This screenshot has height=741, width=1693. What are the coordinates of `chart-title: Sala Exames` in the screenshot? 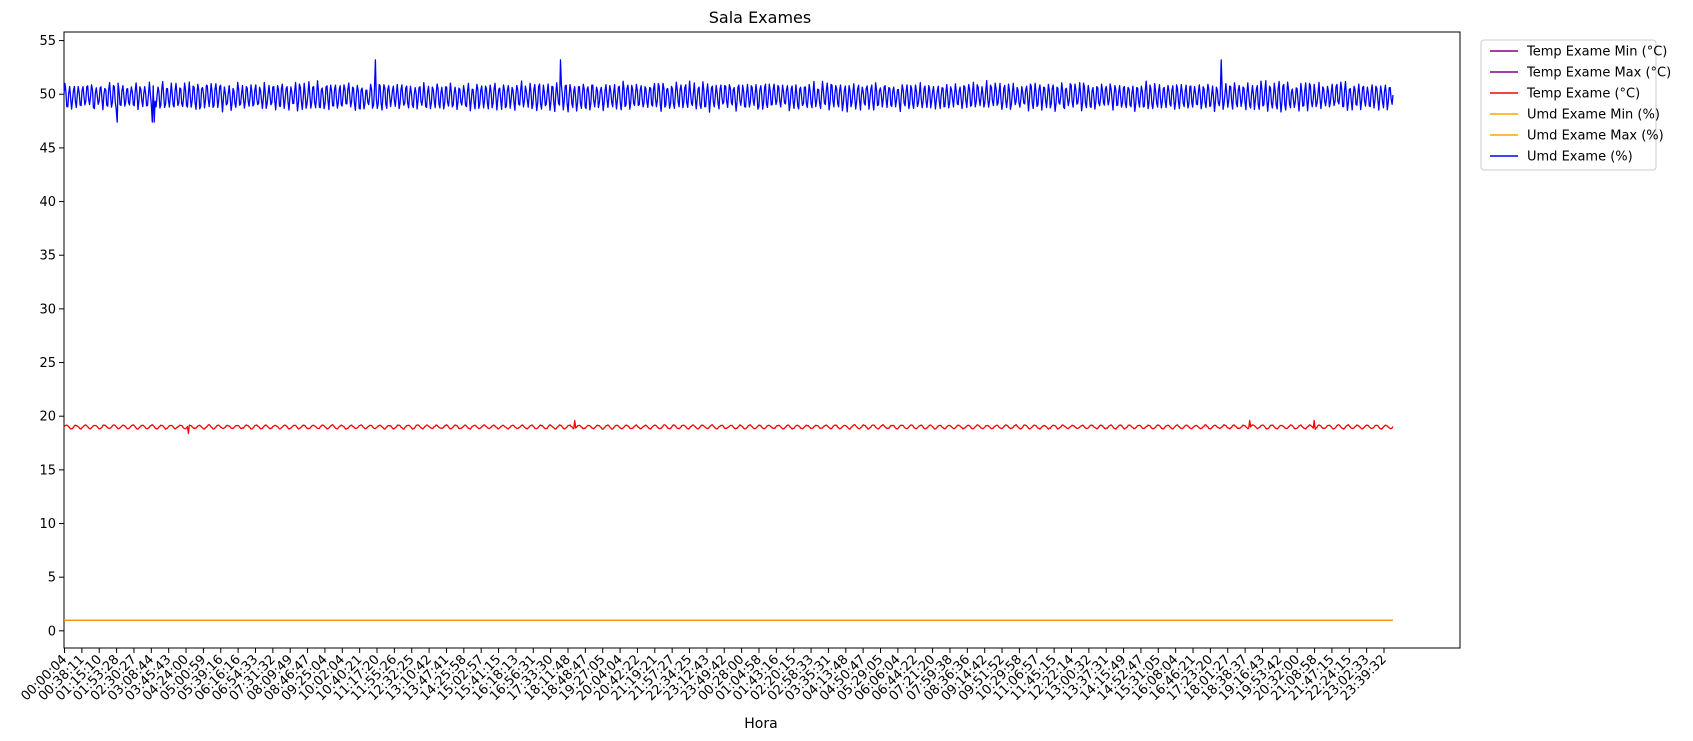 It's located at (760, 17).